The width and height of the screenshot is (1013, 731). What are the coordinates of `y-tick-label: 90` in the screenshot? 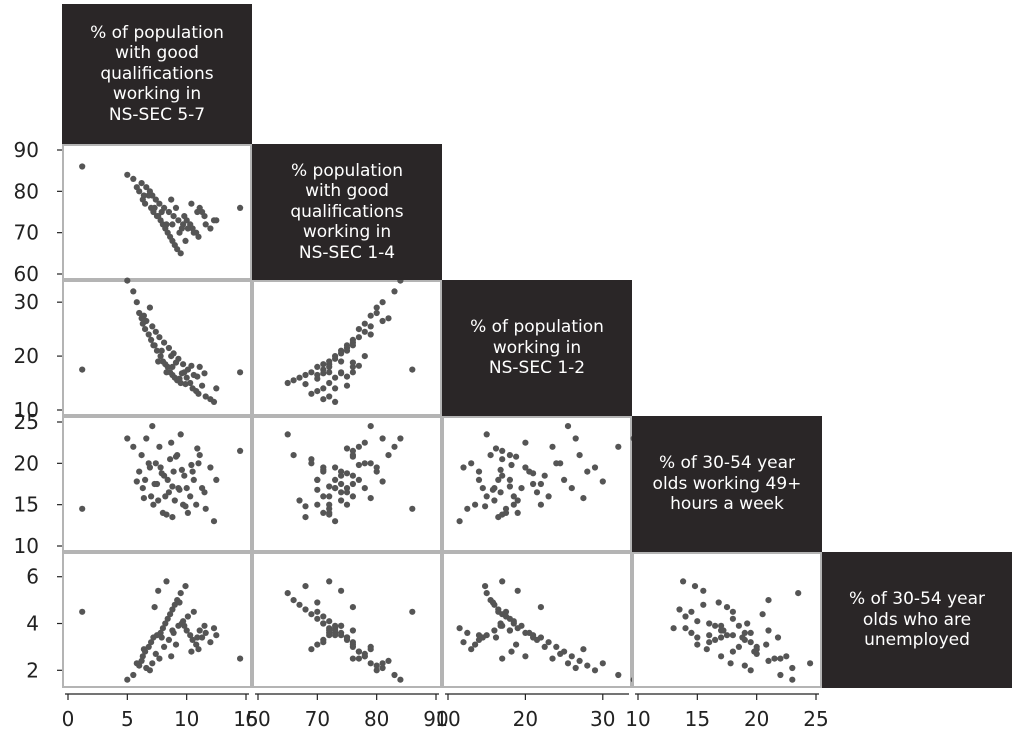 It's located at (26, 150).